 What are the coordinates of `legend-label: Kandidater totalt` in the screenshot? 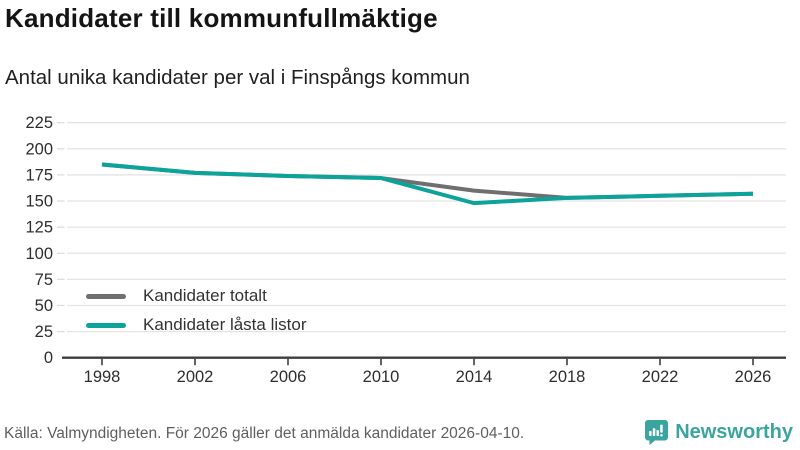 It's located at (205, 295).